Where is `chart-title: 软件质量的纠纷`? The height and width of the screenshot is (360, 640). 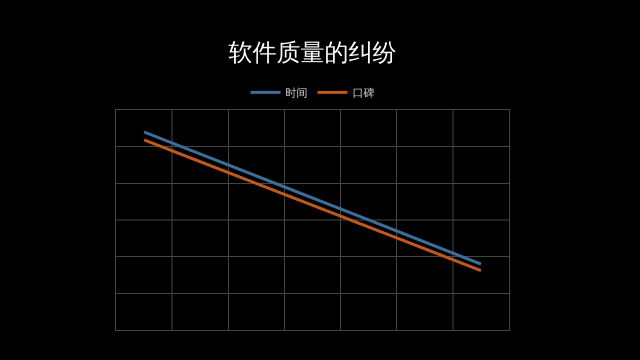 chart-title: 软件质量的纠纷 is located at coordinates (312, 52).